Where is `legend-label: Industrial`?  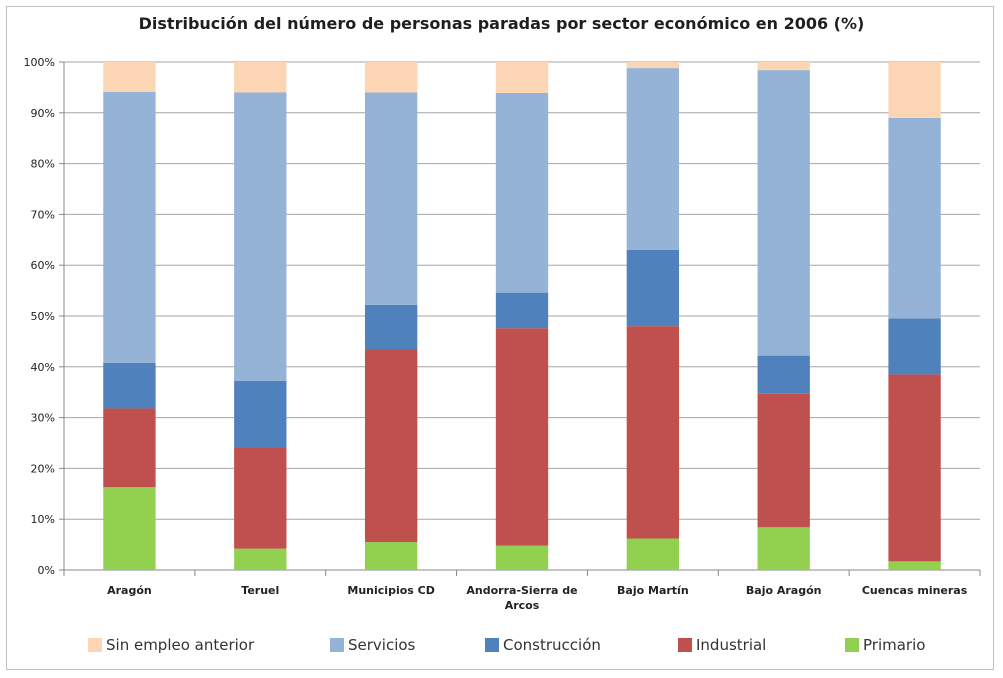 legend-label: Industrial is located at coordinates (731, 645).